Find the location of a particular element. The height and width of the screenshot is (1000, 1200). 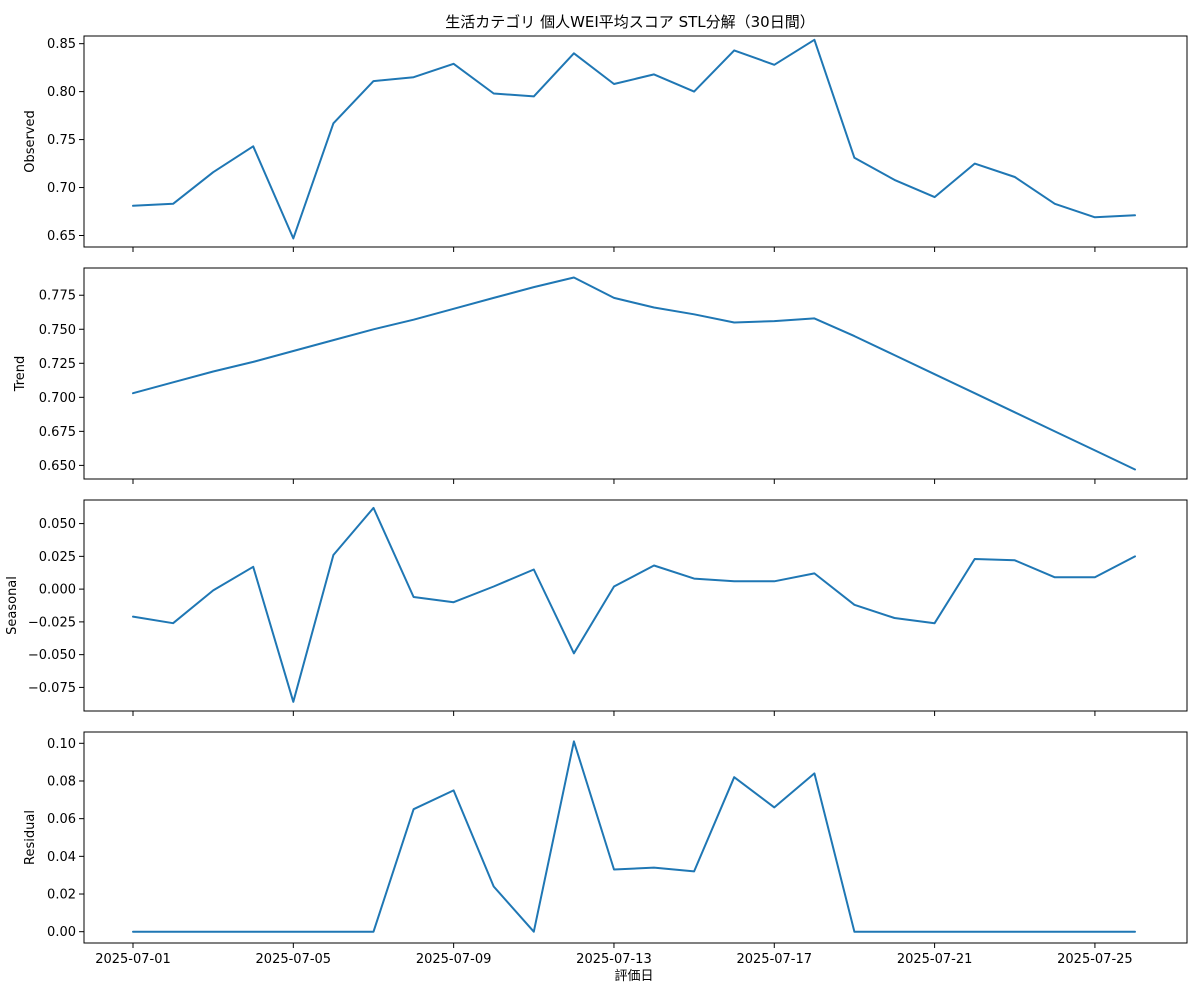

y-tick-label: 0.02 is located at coordinates (61, 895).